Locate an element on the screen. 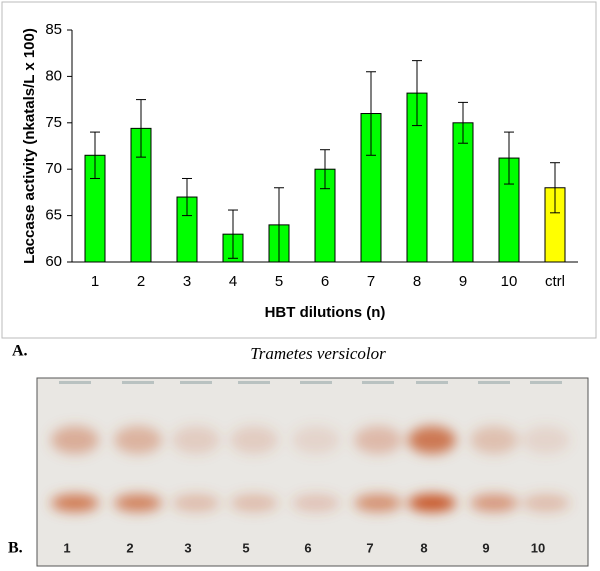 This screenshot has height=571, width=600. lane-label: 7 is located at coordinates (369, 547).